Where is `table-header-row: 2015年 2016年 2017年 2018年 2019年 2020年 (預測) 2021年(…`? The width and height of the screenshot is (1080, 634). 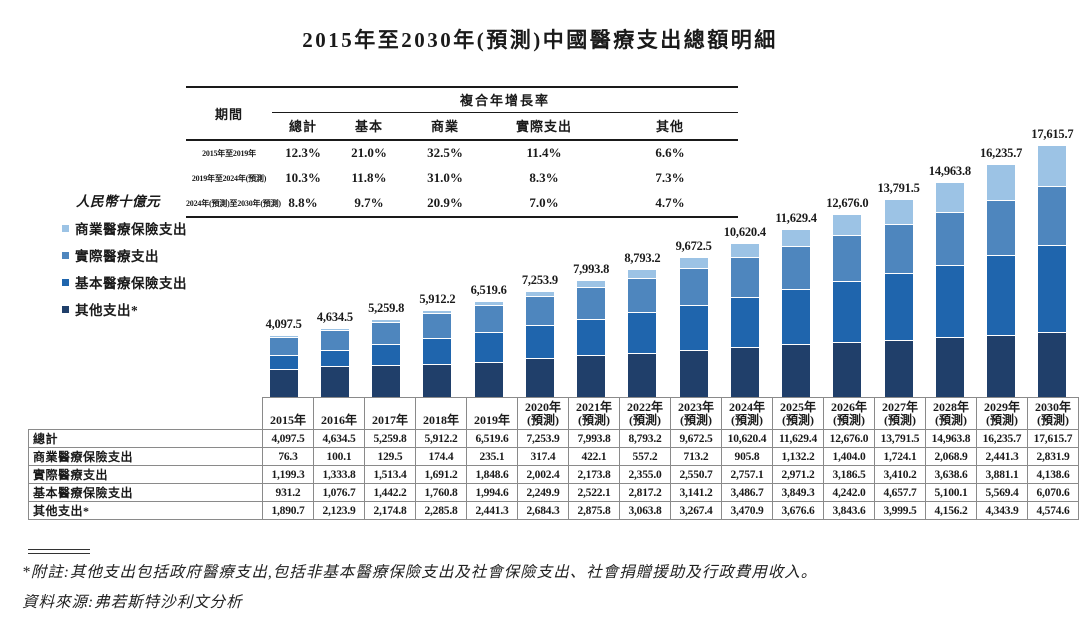 table-header-row: 2015年 2016年 2017年 2018年 2019年 2020年 (預測) 2021年(… is located at coordinates (554, 413).